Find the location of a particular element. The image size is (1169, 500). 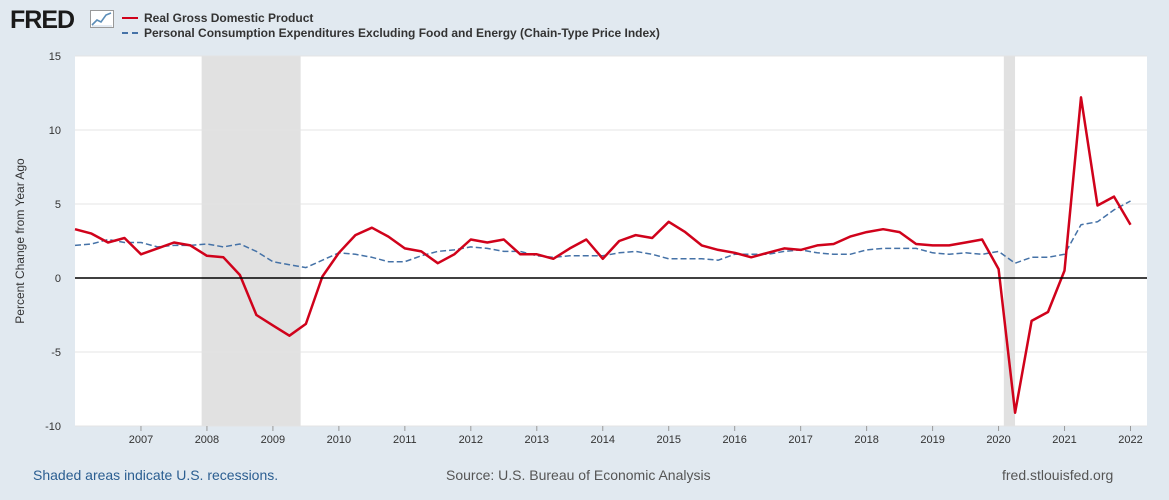

recession-note: Shaded areas indicate U.S. recessions. is located at coordinates (156, 475).